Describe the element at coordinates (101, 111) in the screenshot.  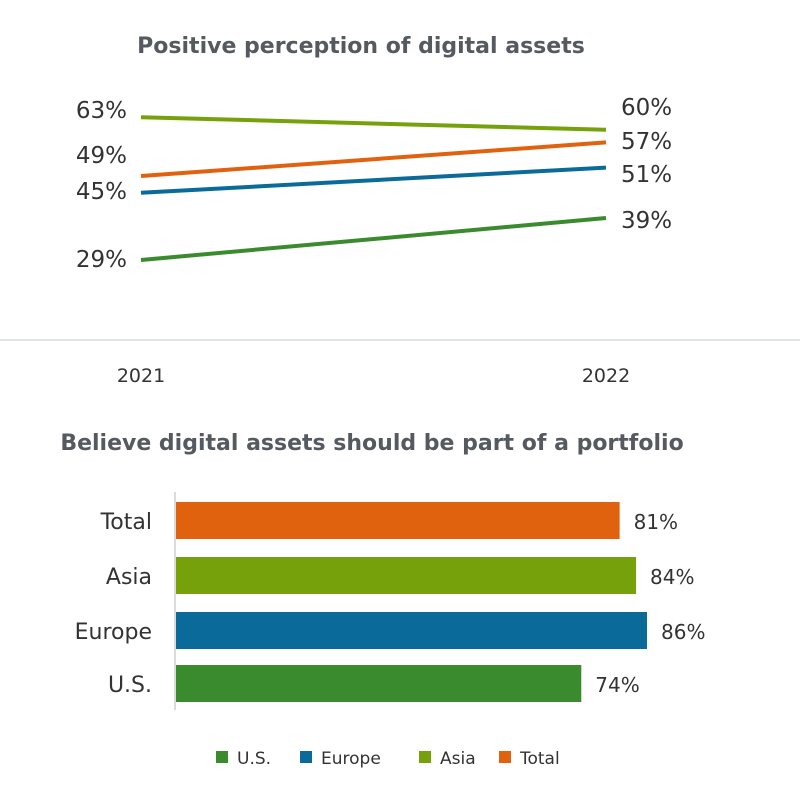
I see `data-label: 63%` at that location.